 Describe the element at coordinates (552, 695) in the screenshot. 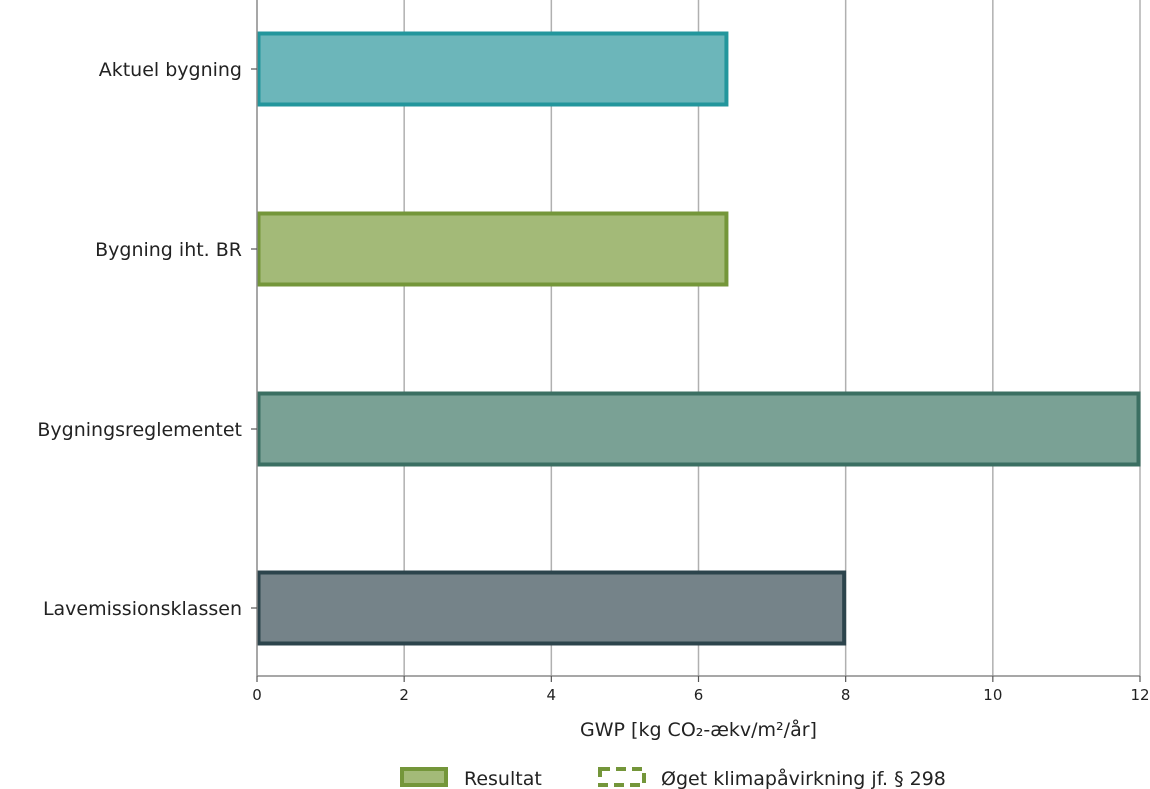

I see `x-tick-label-2: 4` at that location.